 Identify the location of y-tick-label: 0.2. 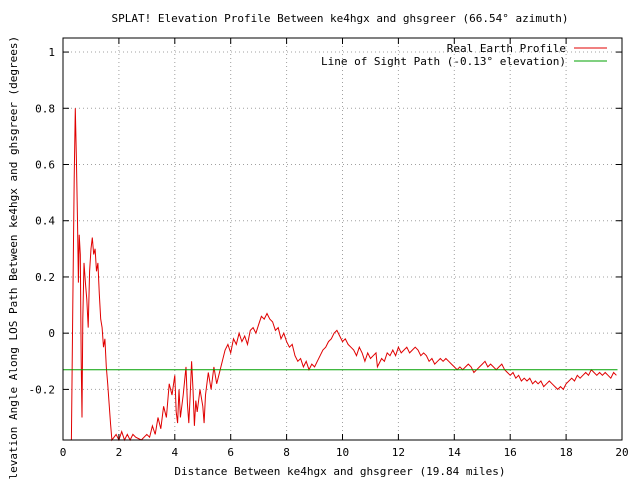
(45, 277).